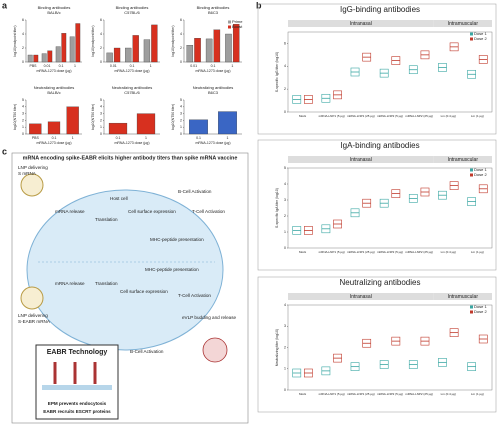  Describe the element at coordinates (5, 5) in the screenshot. I see `panel-label: a` at that location.